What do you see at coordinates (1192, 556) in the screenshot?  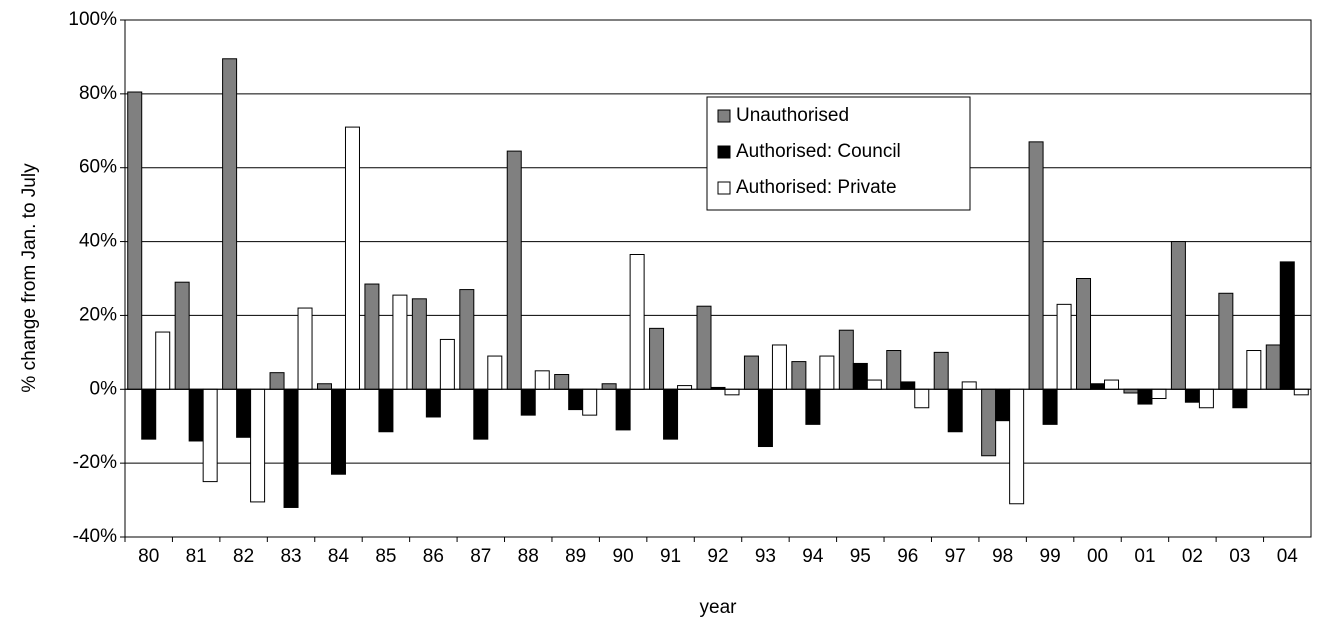 I see `x-tick-label: 02` at bounding box center [1192, 556].